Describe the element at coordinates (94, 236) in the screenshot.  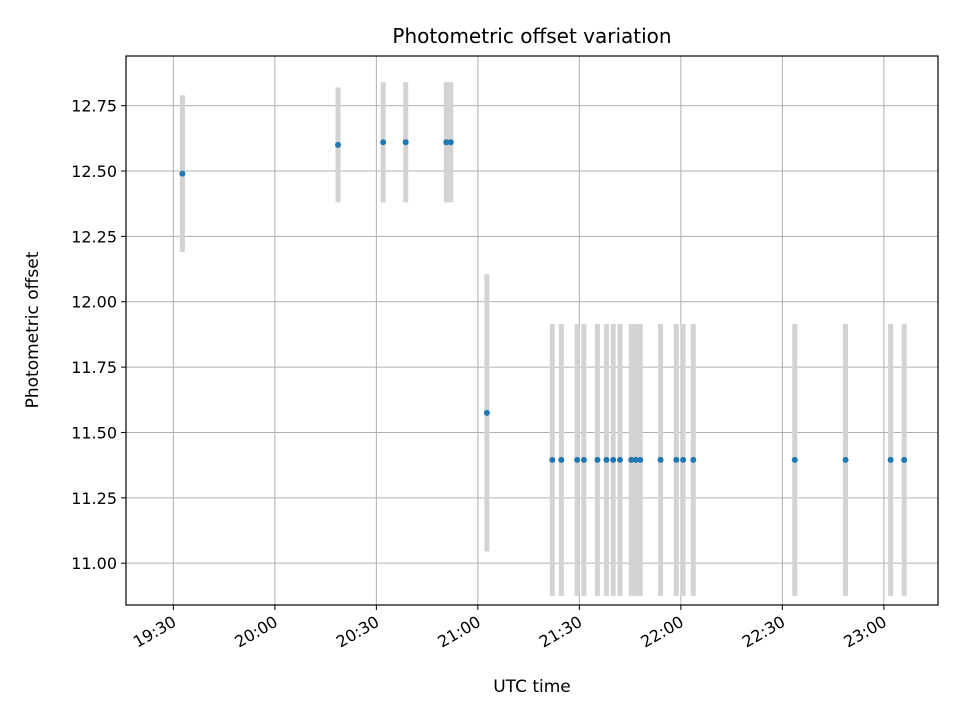
I see `y-tick-label: 12.25` at that location.